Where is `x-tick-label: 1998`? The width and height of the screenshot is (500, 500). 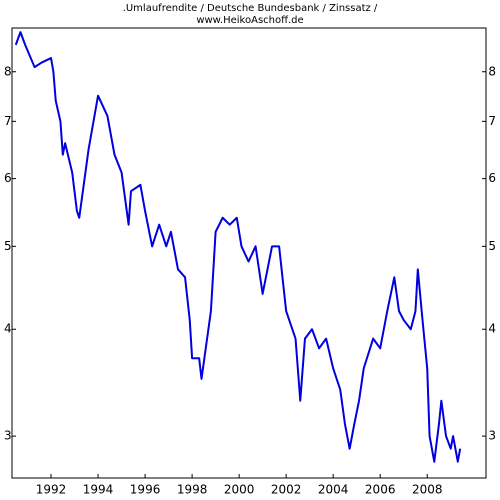 x-tick-label: 1998 is located at coordinates (192, 490).